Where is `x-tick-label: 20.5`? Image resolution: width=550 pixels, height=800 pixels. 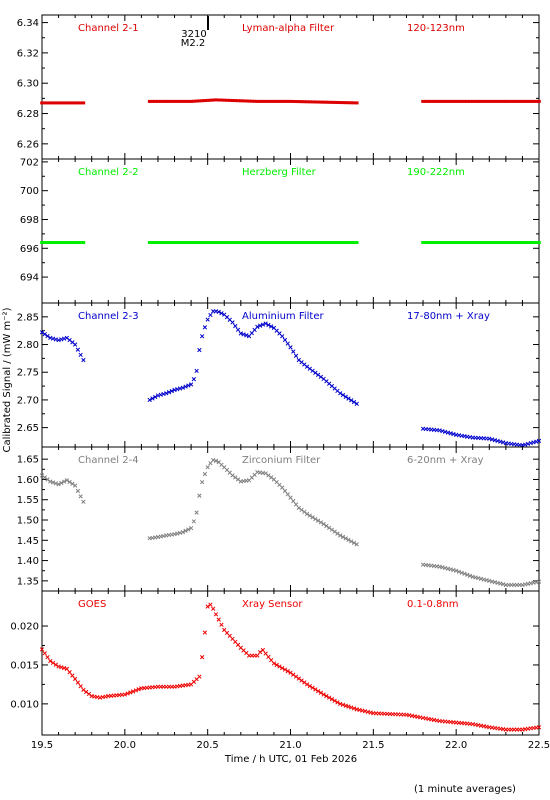
x-tick-label: 20.5 is located at coordinates (208, 745).